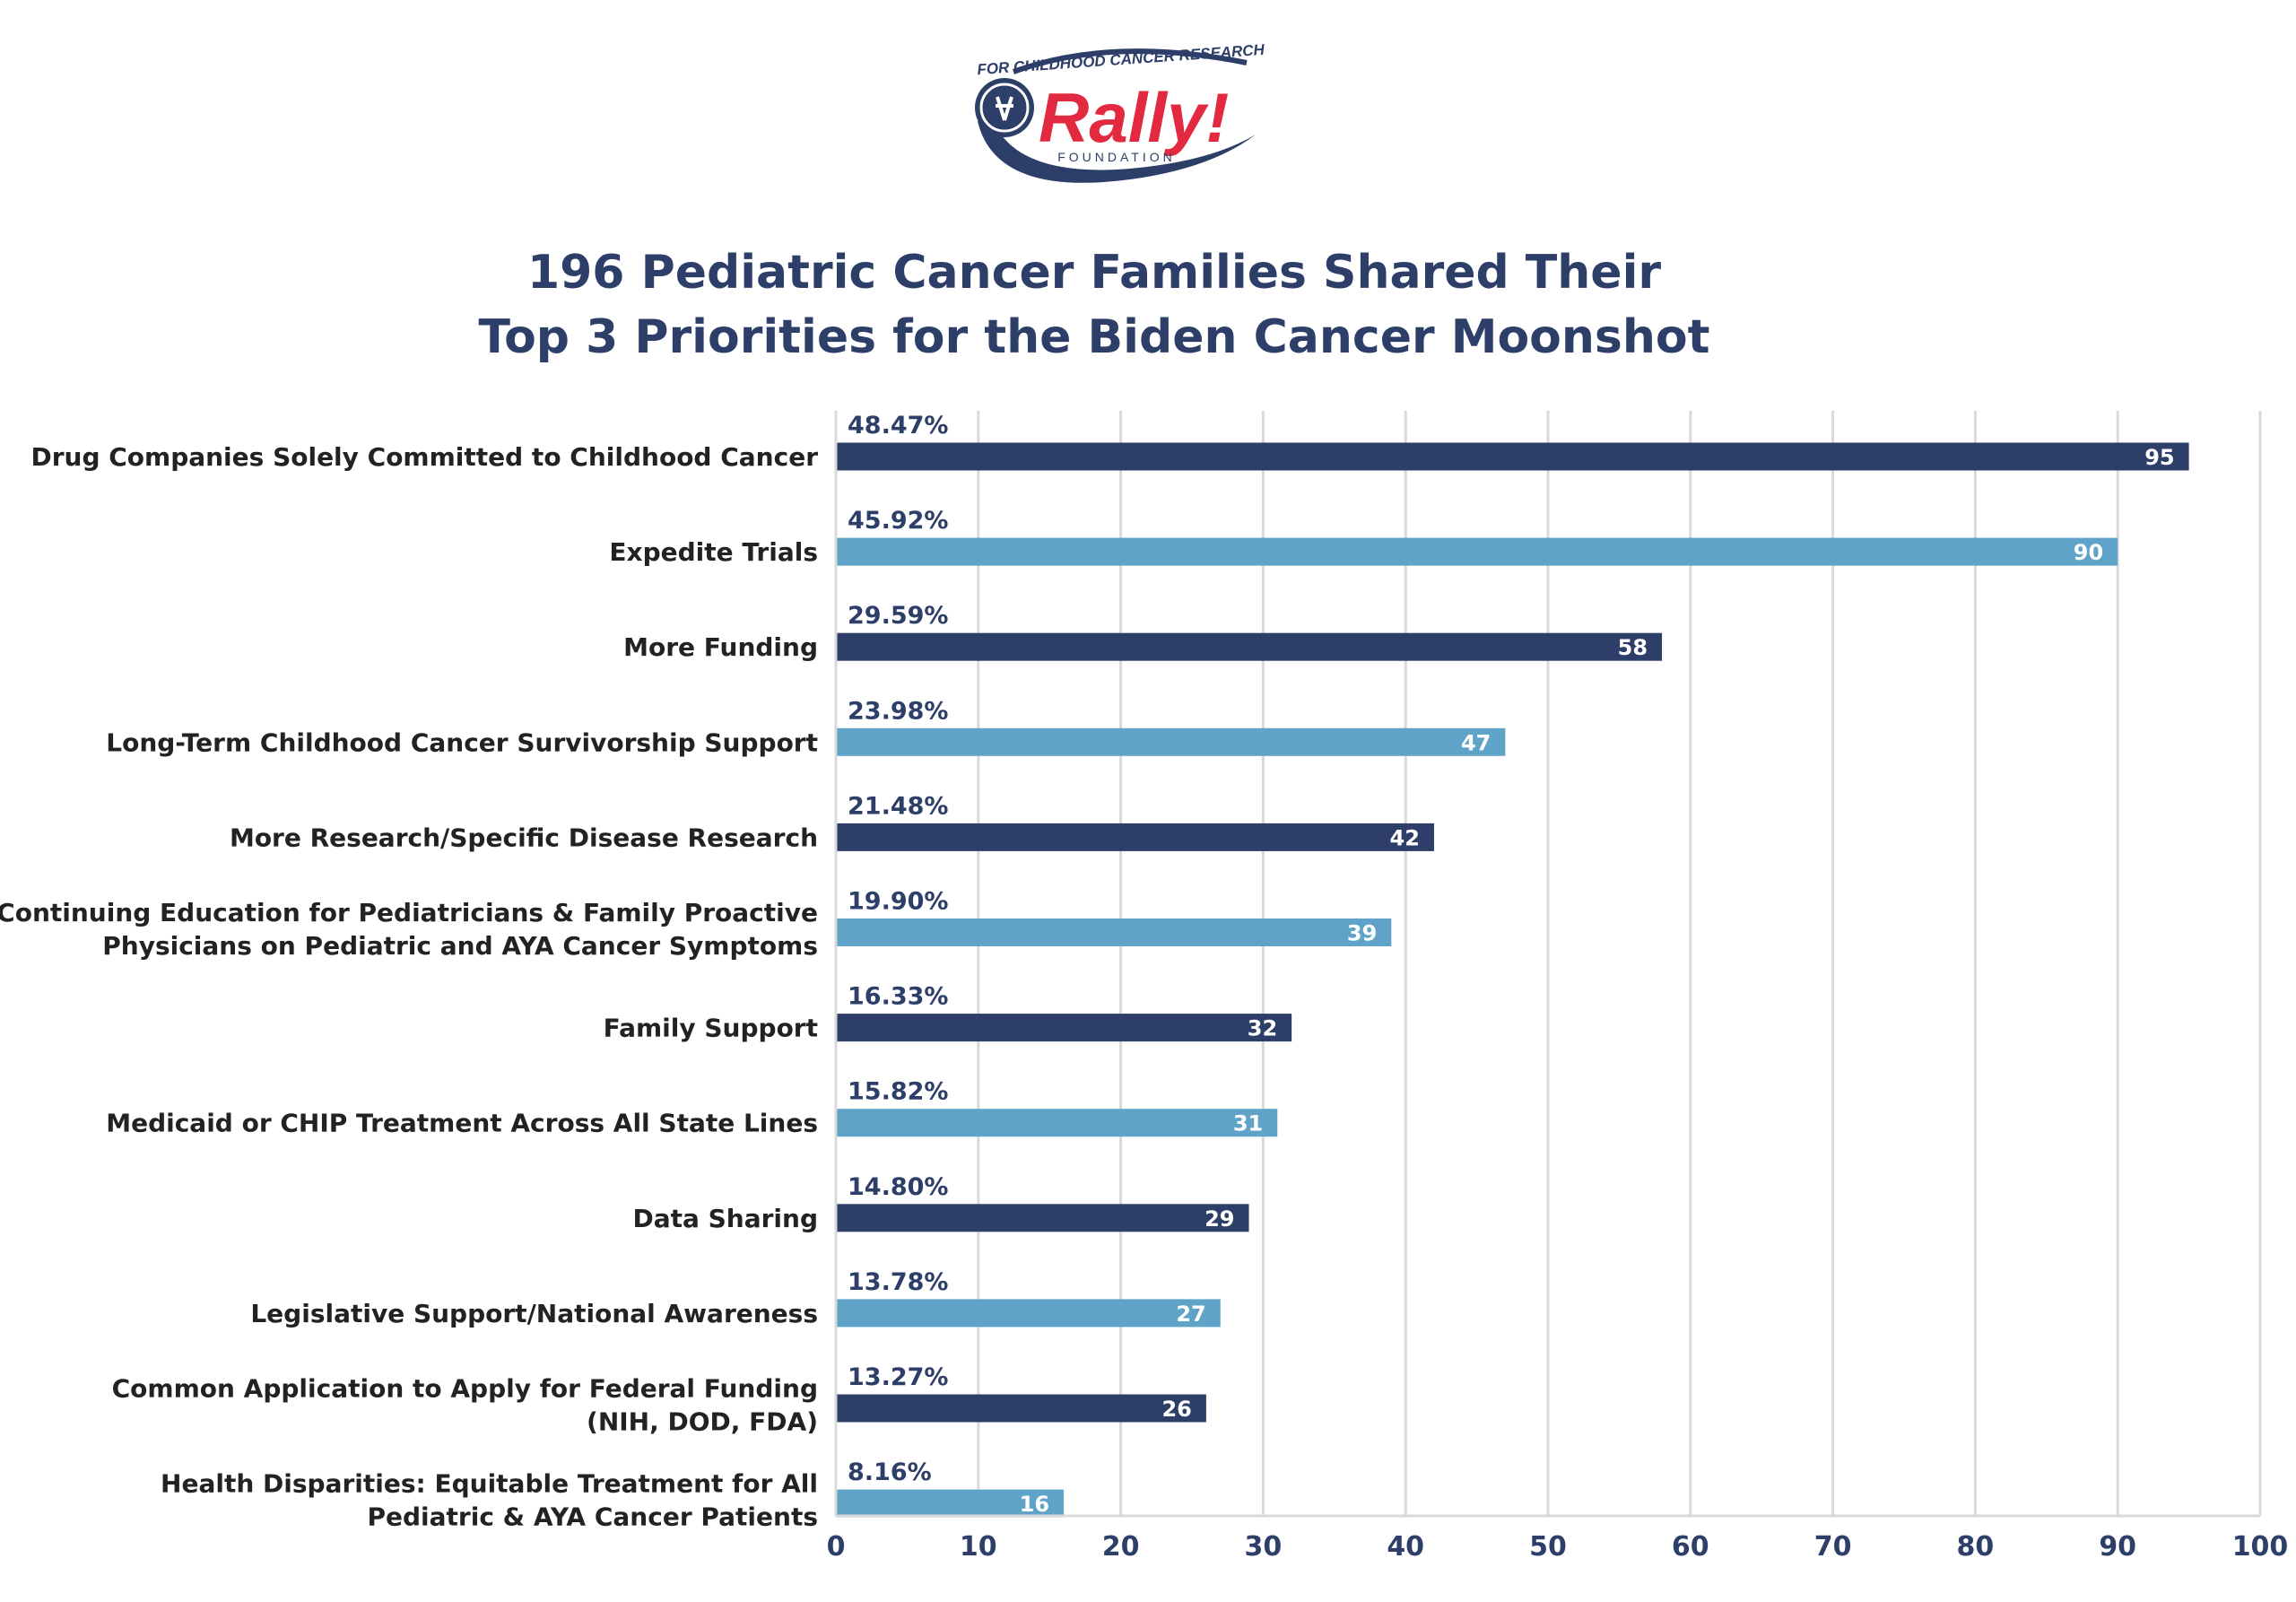  Describe the element at coordinates (702, 1422) in the screenshot. I see `category-label: (NIH, DOD, FDA)` at that location.